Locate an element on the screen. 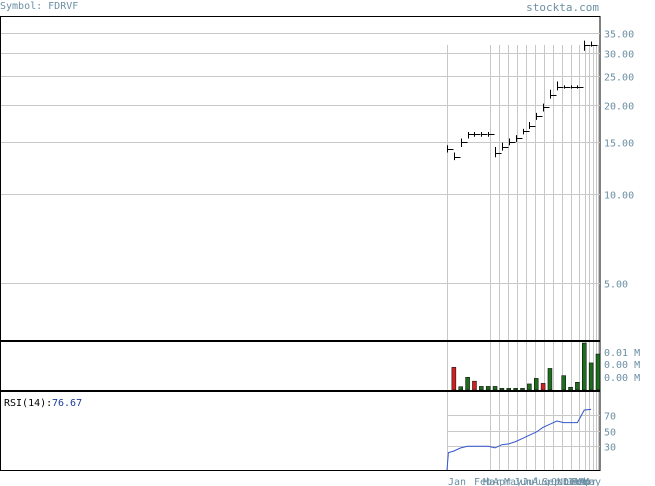 Image resolution: width=655 pixels, height=486 pixels. price-tick-label: 5.00 is located at coordinates (616, 285).